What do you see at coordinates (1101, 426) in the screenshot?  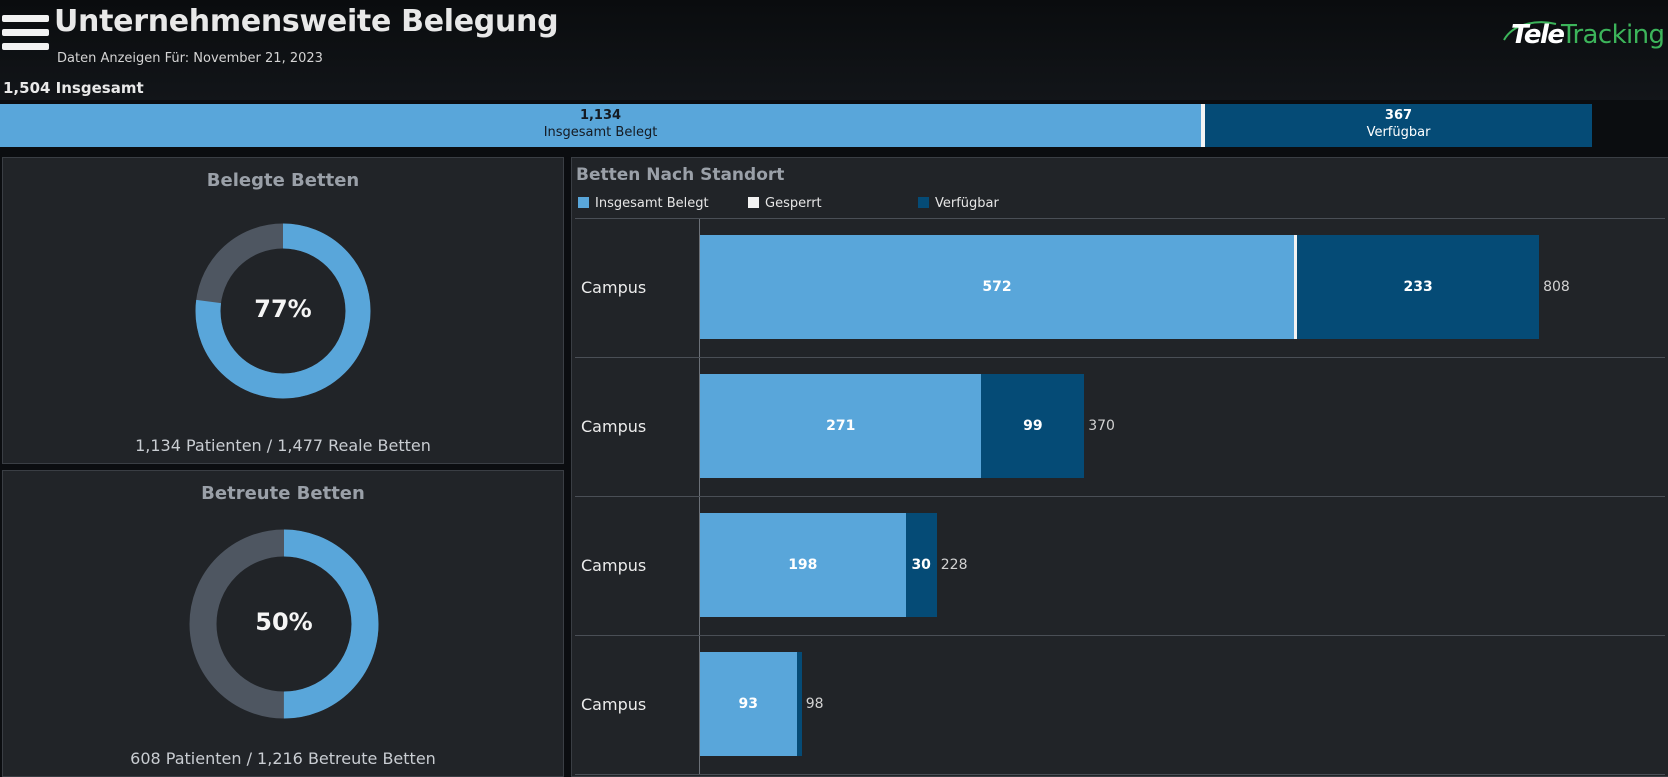 I see `bar-total-label: 370` at bounding box center [1101, 426].